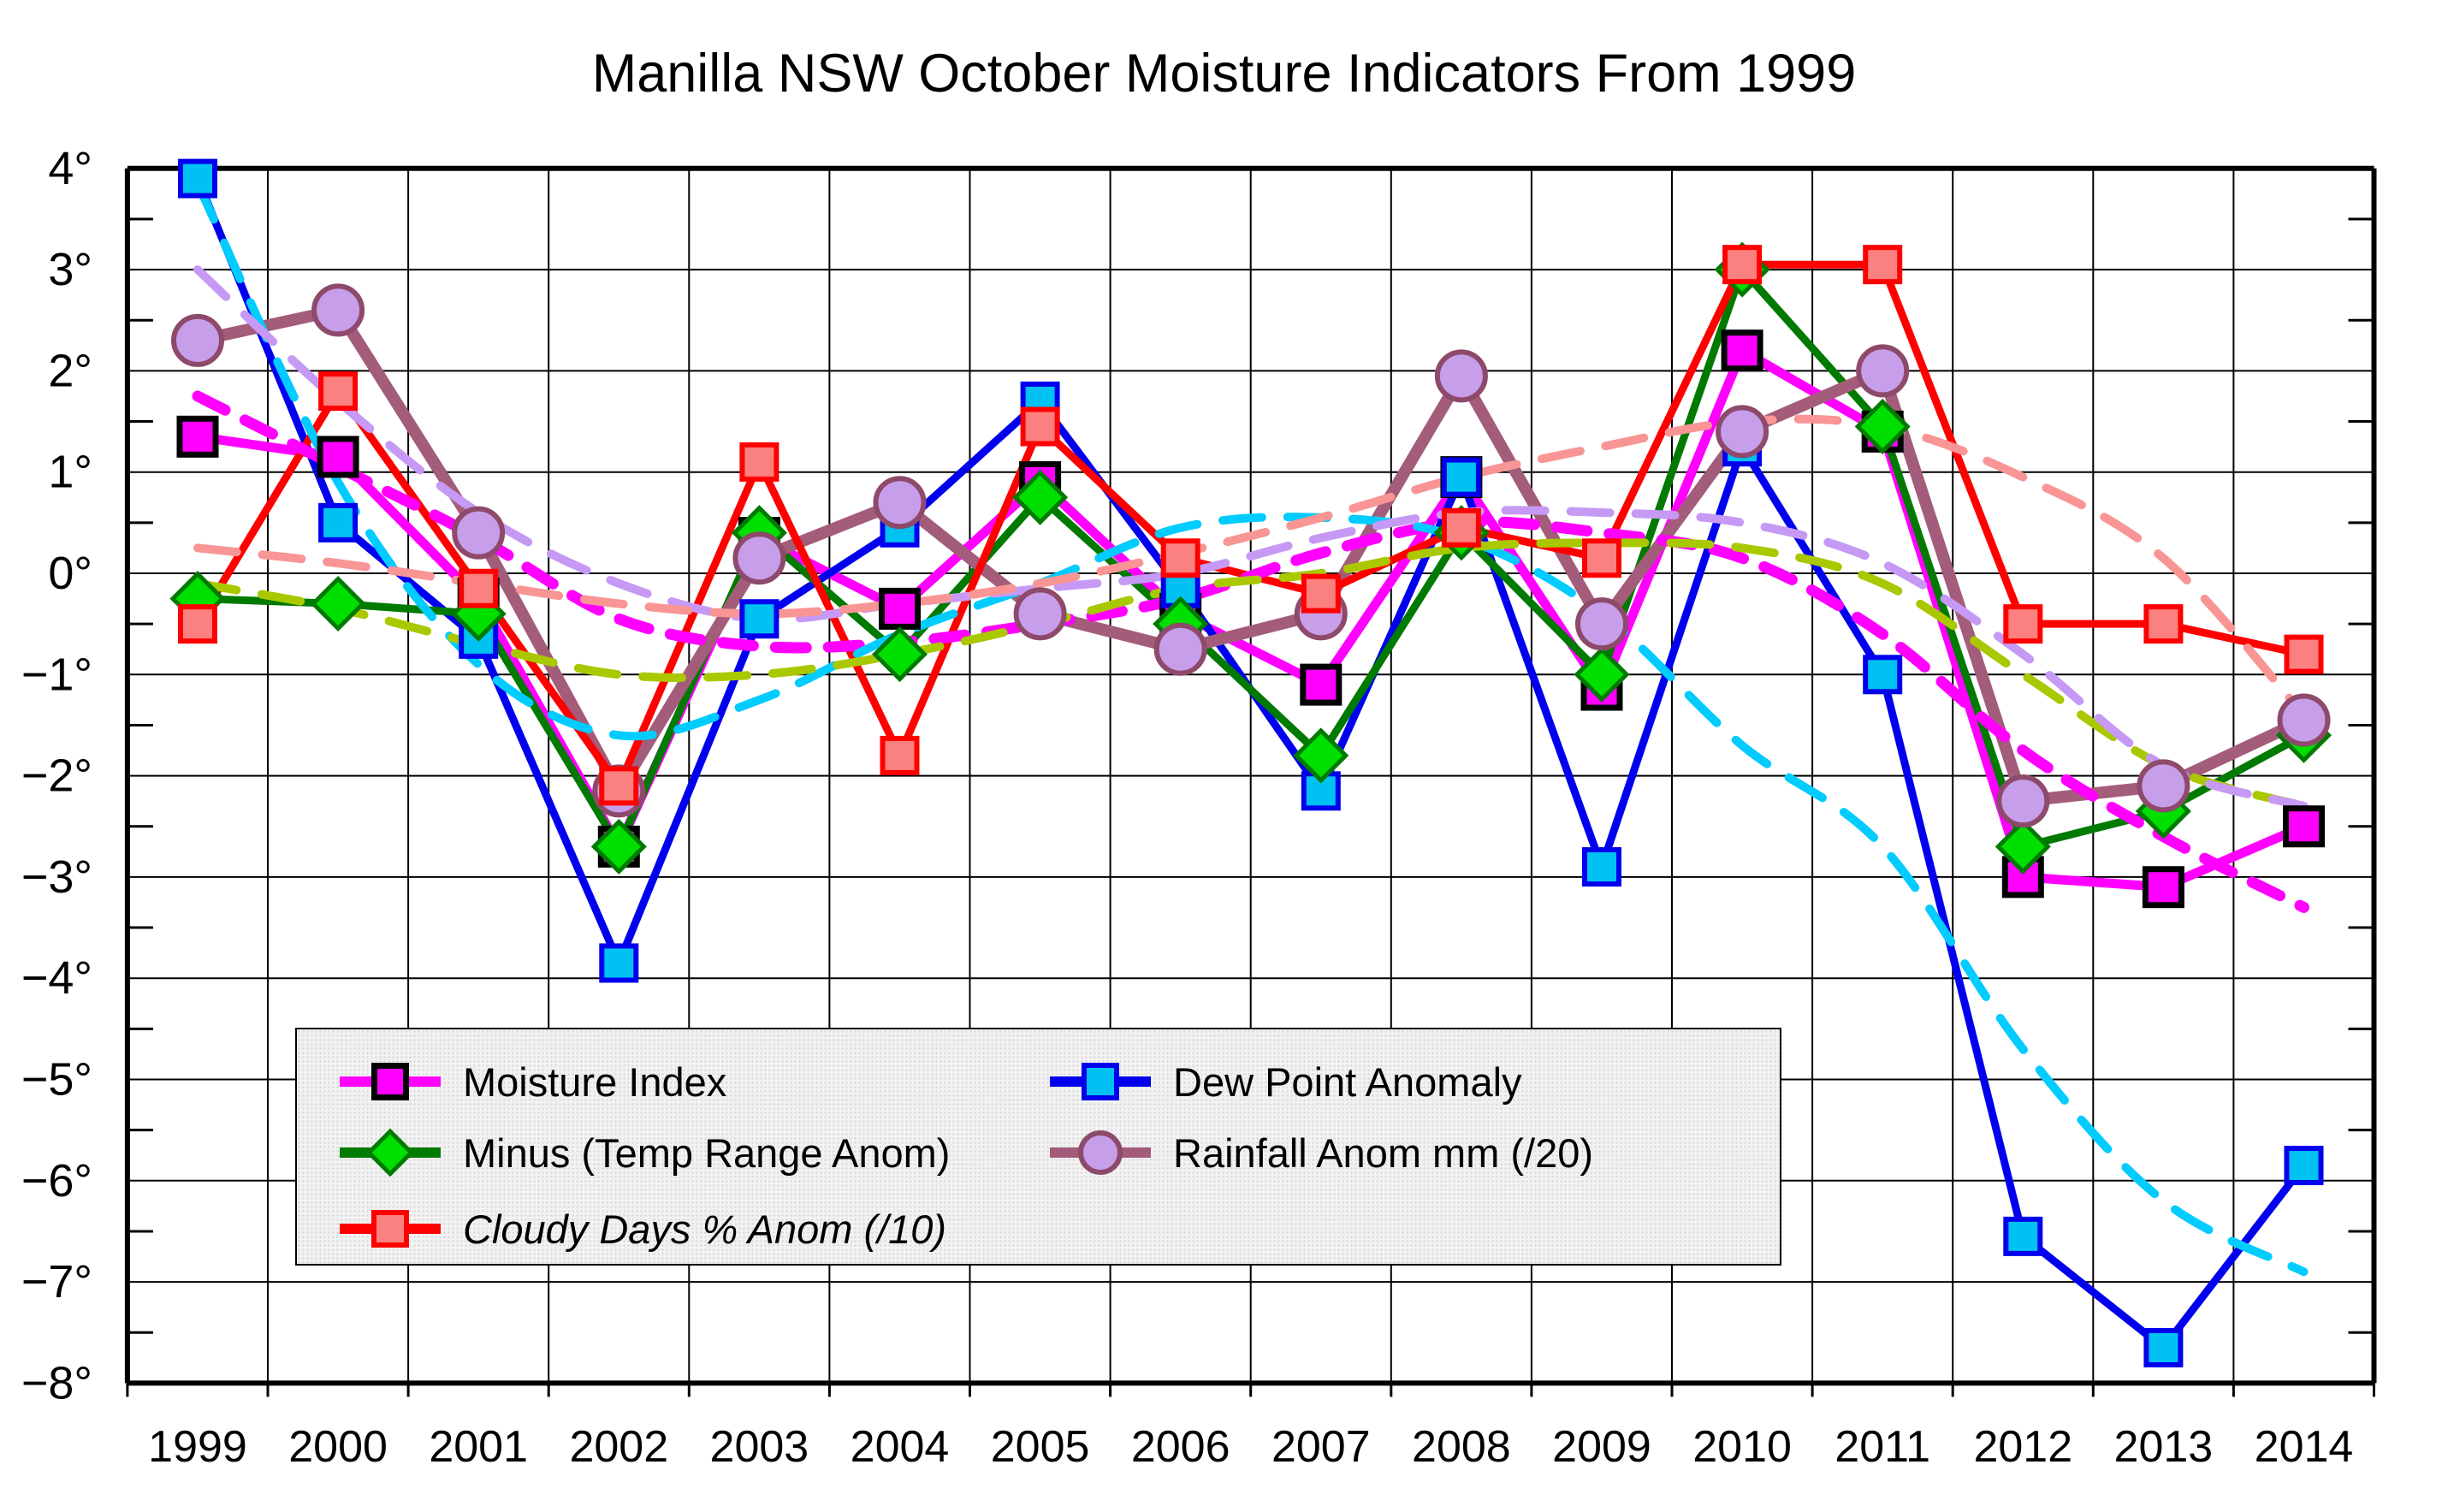 The image size is (2448, 1512). What do you see at coordinates (479, 588) in the screenshot?
I see `marker-cloudy_days-2001` at bounding box center [479, 588].